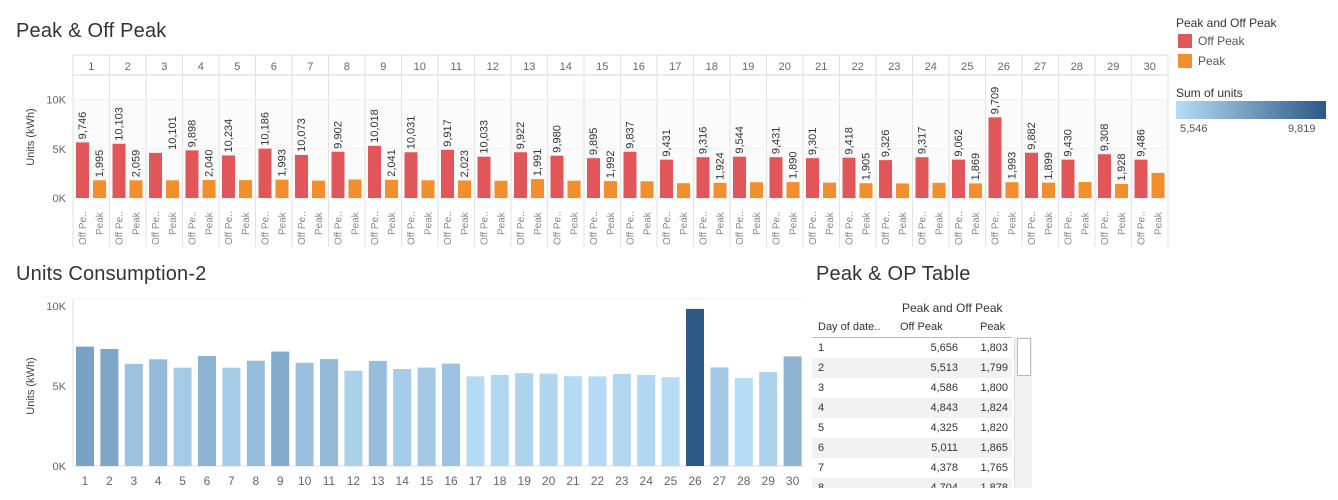 This screenshot has width=1338, height=500. What do you see at coordinates (893, 274) in the screenshot?
I see `table-title: Peak & OP Table` at bounding box center [893, 274].